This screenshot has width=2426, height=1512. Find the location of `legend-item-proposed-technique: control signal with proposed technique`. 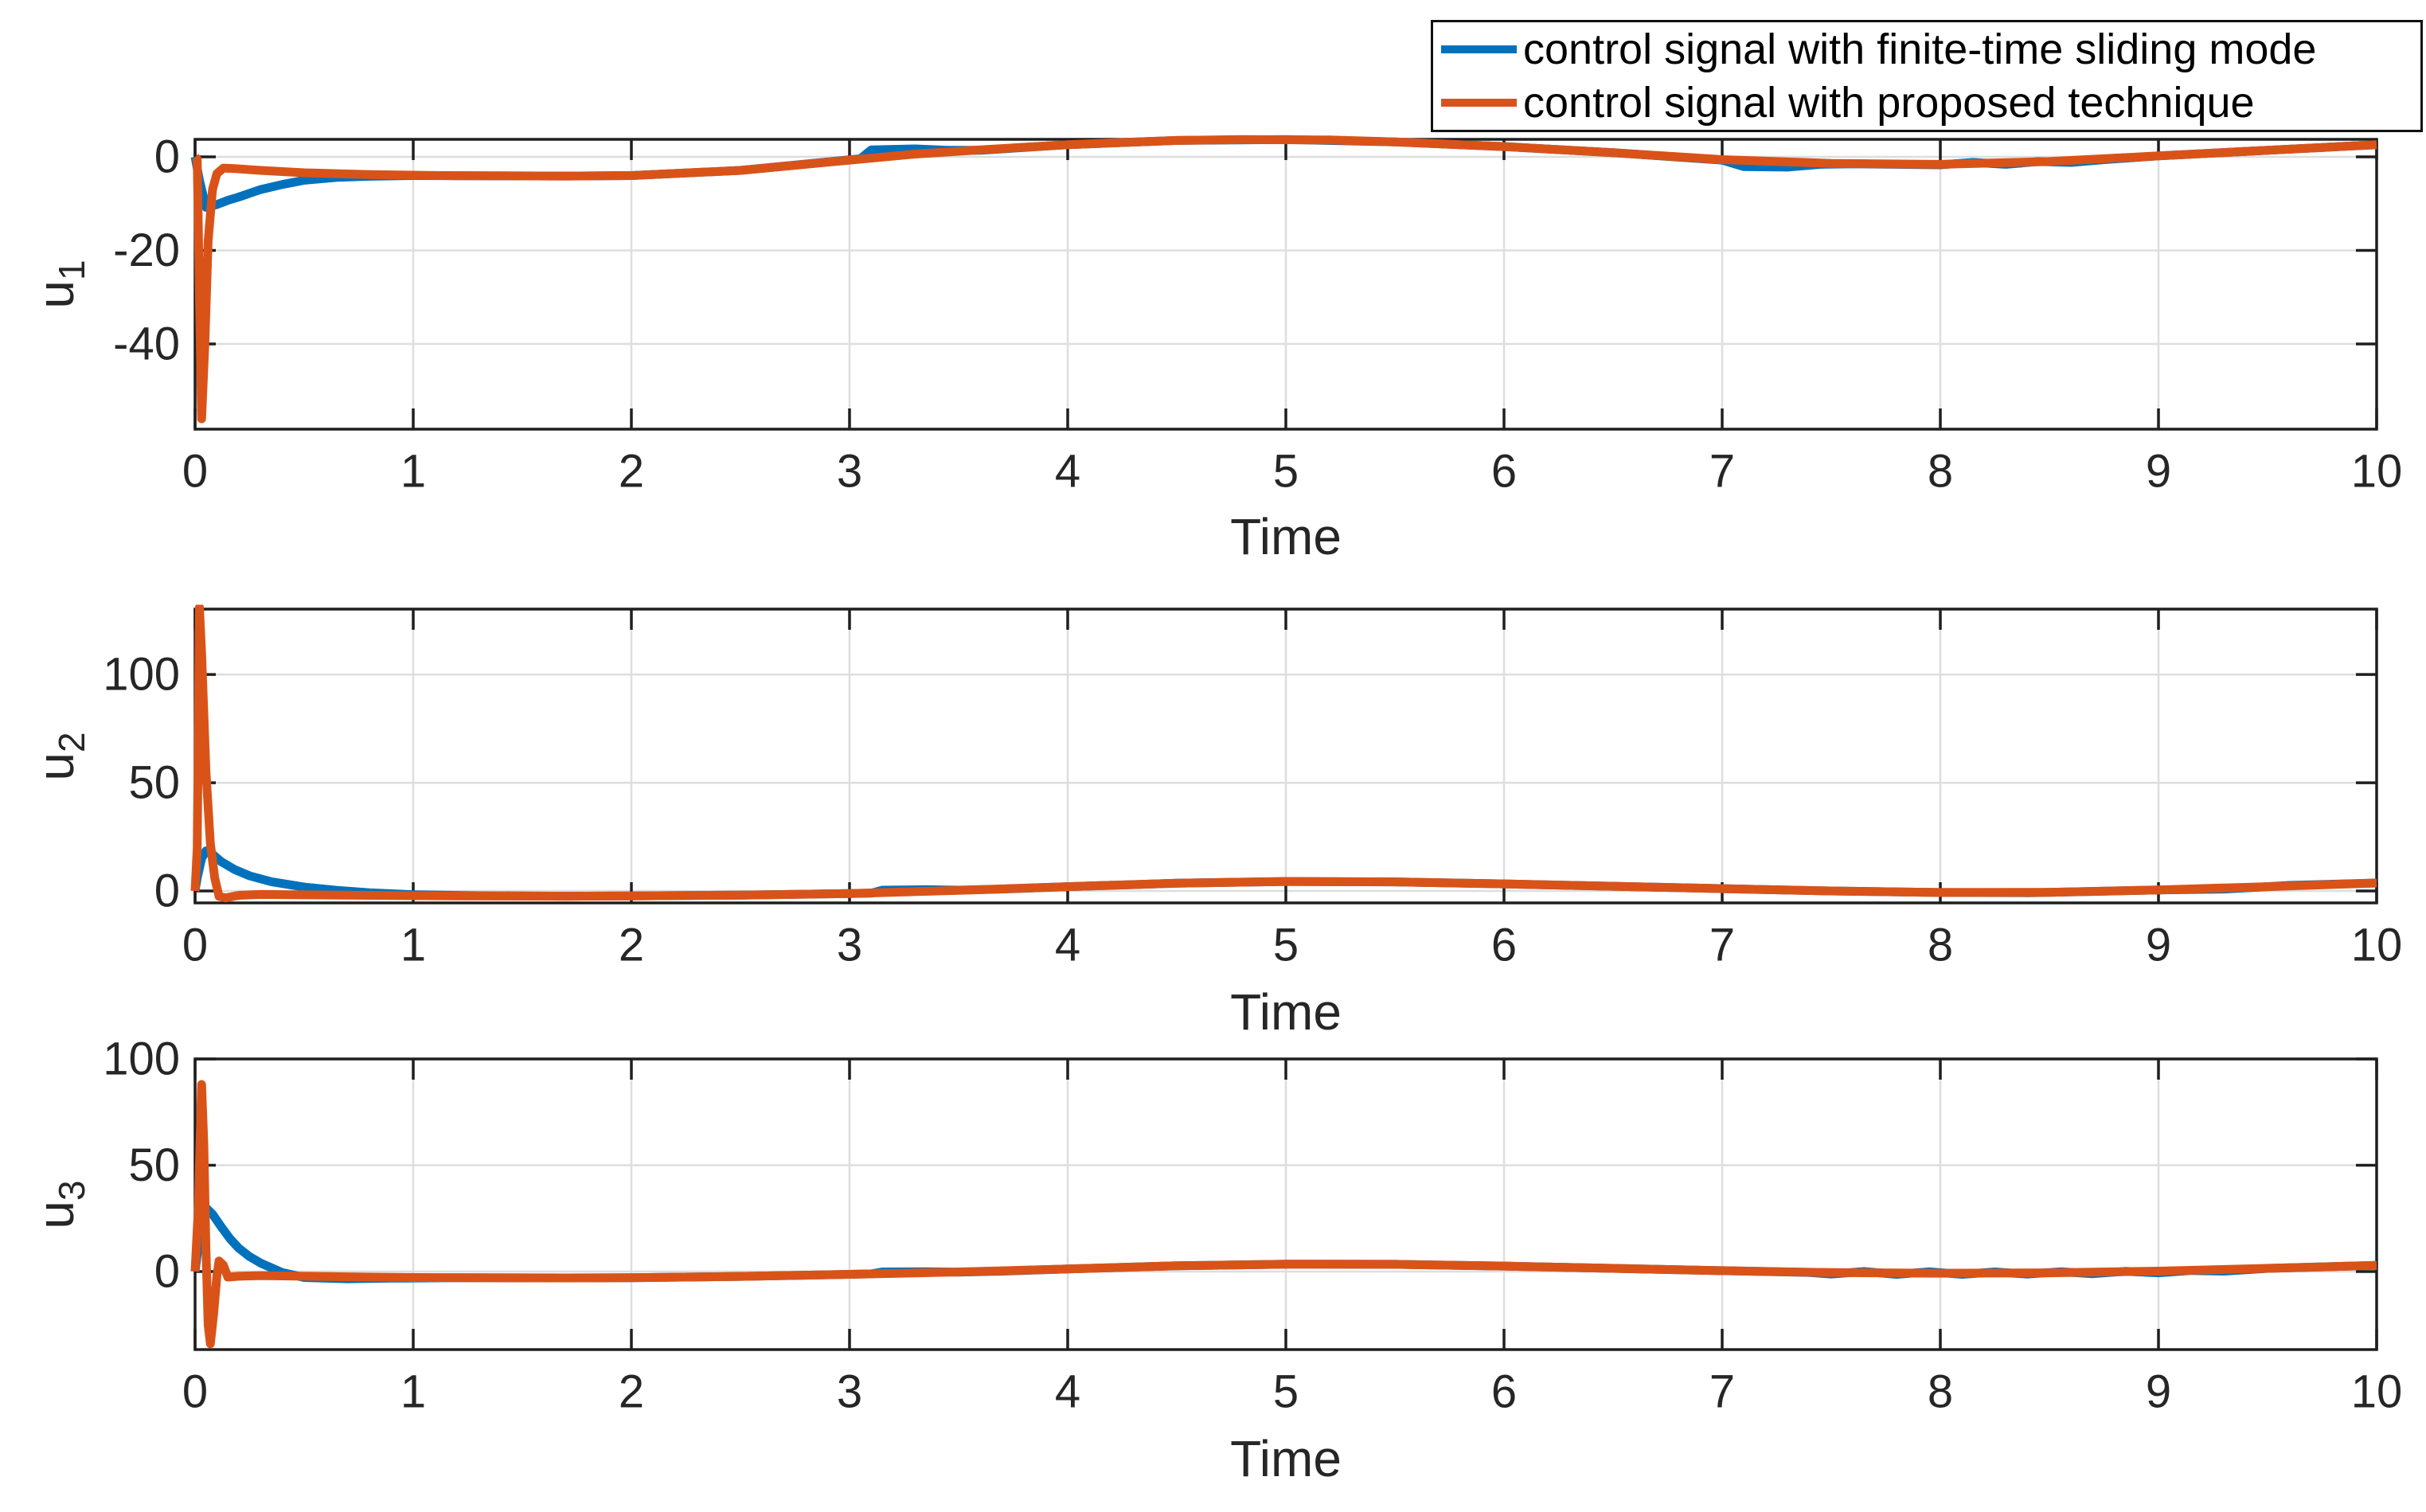

legend-item-proposed-technique: control signal with proposed technique is located at coordinates (1931, 102).